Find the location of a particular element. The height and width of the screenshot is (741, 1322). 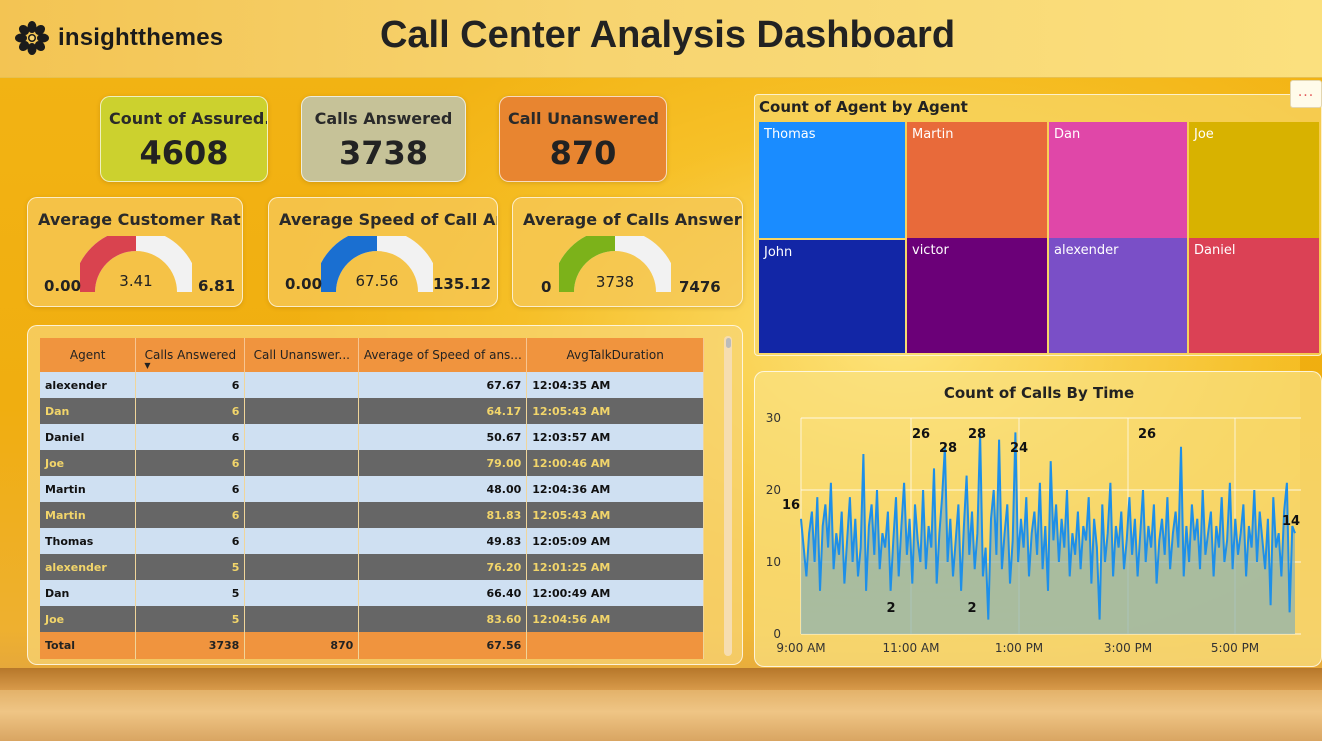

data-label: 14 is located at coordinates (1291, 521).